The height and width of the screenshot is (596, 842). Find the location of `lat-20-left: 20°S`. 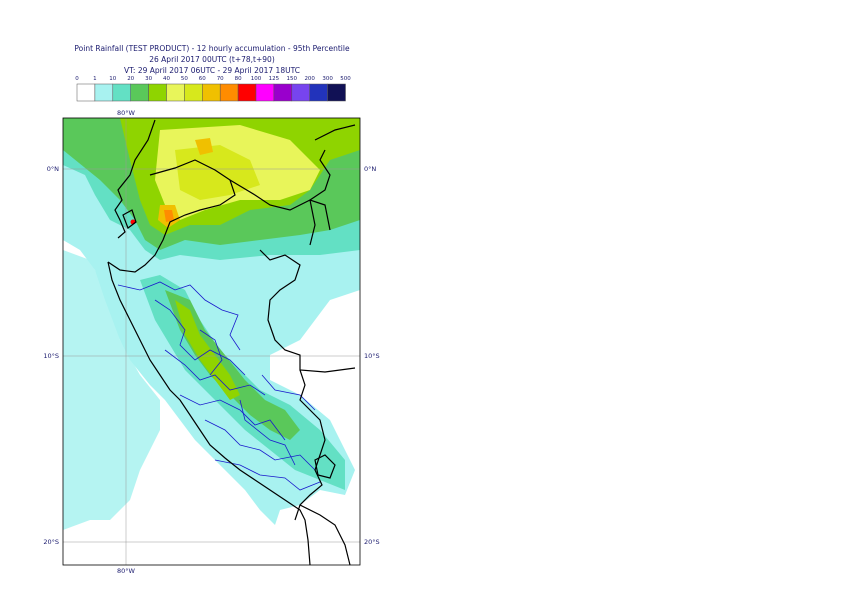

lat-20-left: 20°S is located at coordinates (51, 542).